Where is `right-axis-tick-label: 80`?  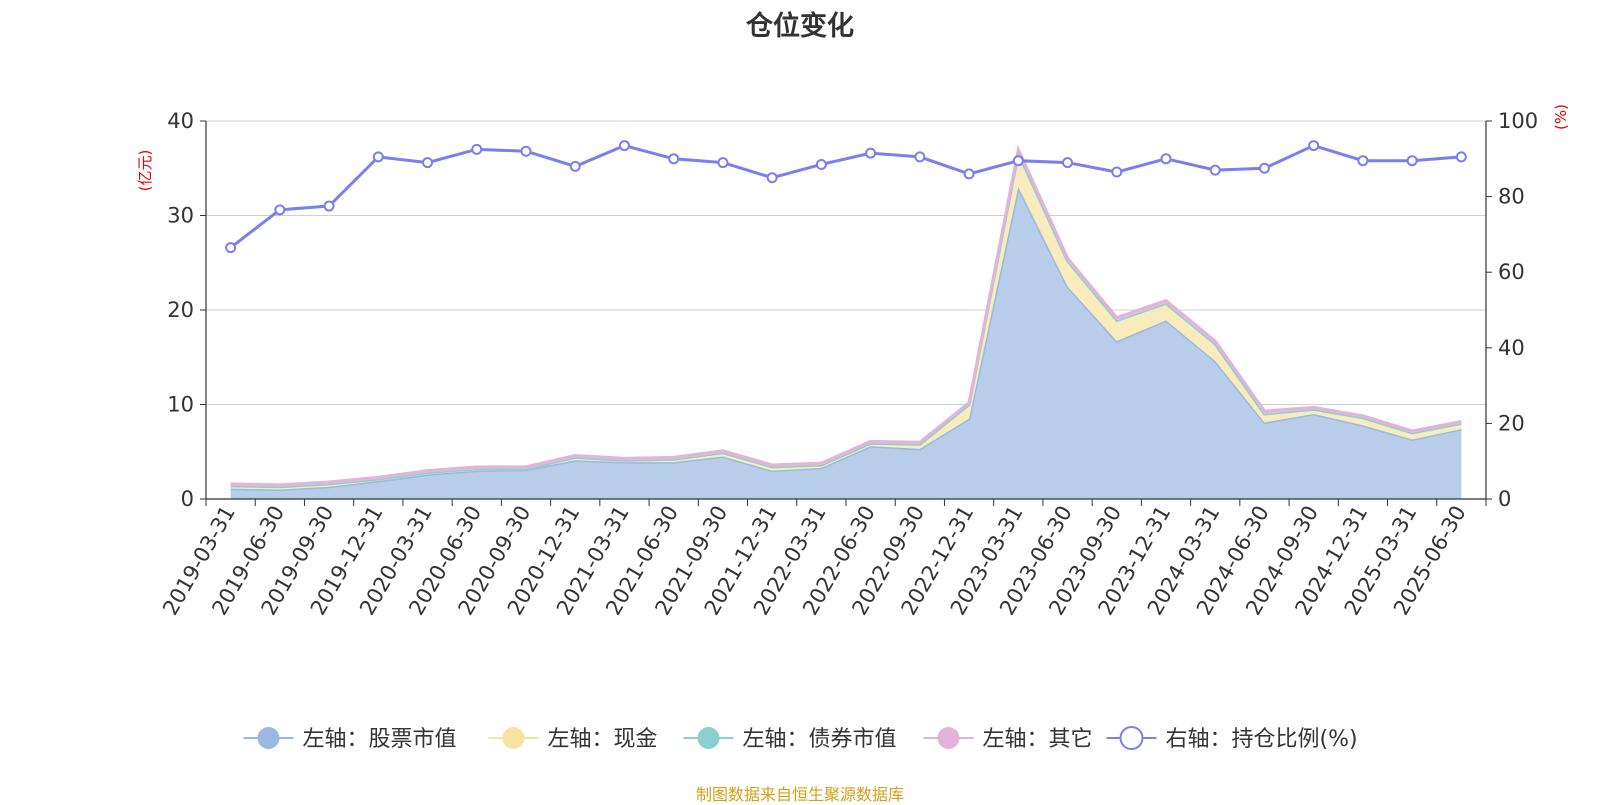
right-axis-tick-label: 80 is located at coordinates (1511, 197).